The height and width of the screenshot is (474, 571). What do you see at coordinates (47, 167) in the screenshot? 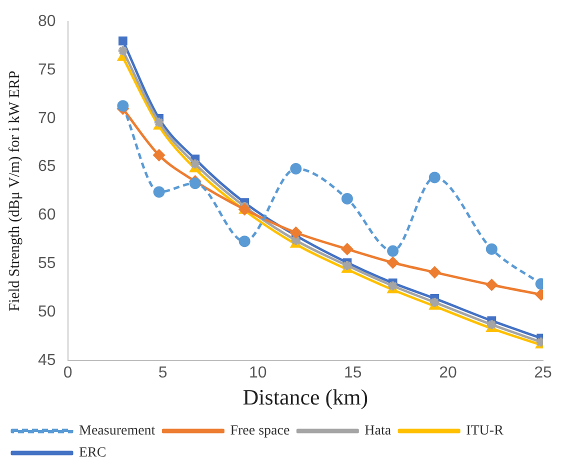
I see `y-tick-label: 65` at bounding box center [47, 167].